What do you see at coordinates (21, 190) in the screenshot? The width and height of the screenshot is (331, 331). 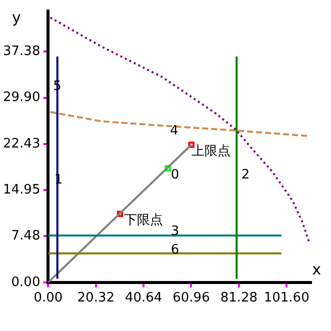 I see `y-tick-label: 14.95` at bounding box center [21, 190].